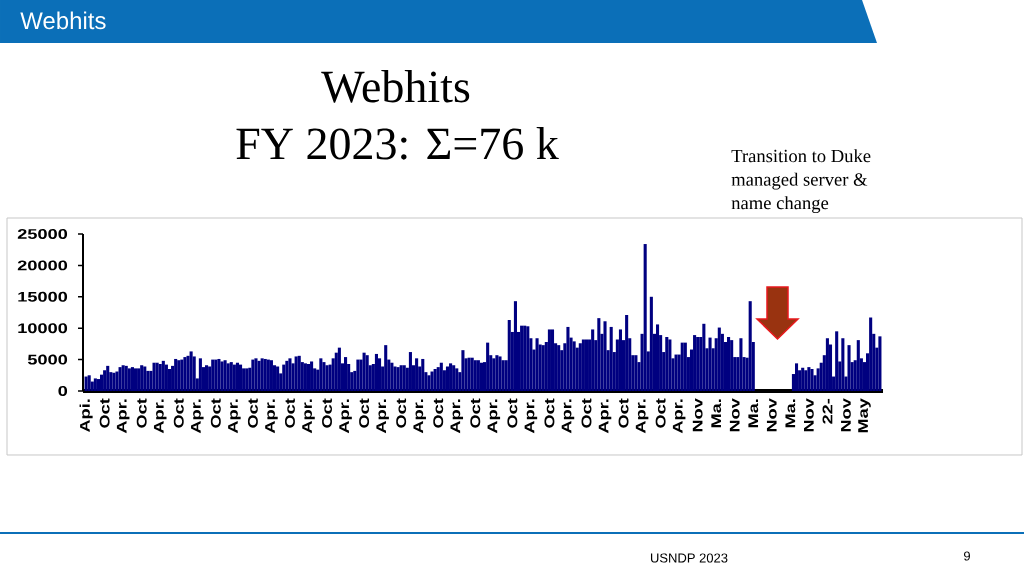 The image size is (1024, 576). I want to click on text: USNDP 2023, so click(689, 558).